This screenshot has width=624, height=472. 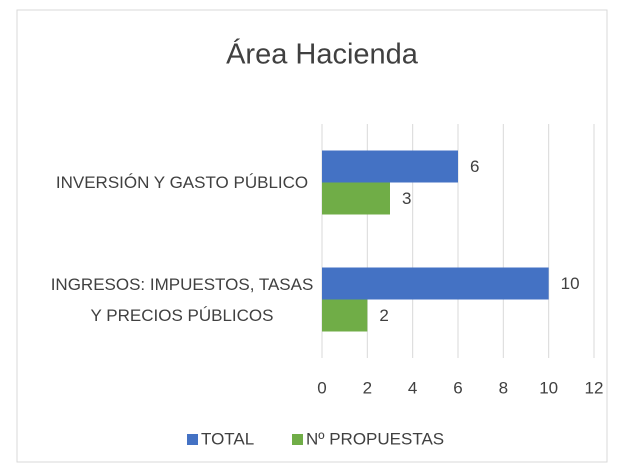 I want to click on x-tick-label: 6, so click(x=457, y=387).